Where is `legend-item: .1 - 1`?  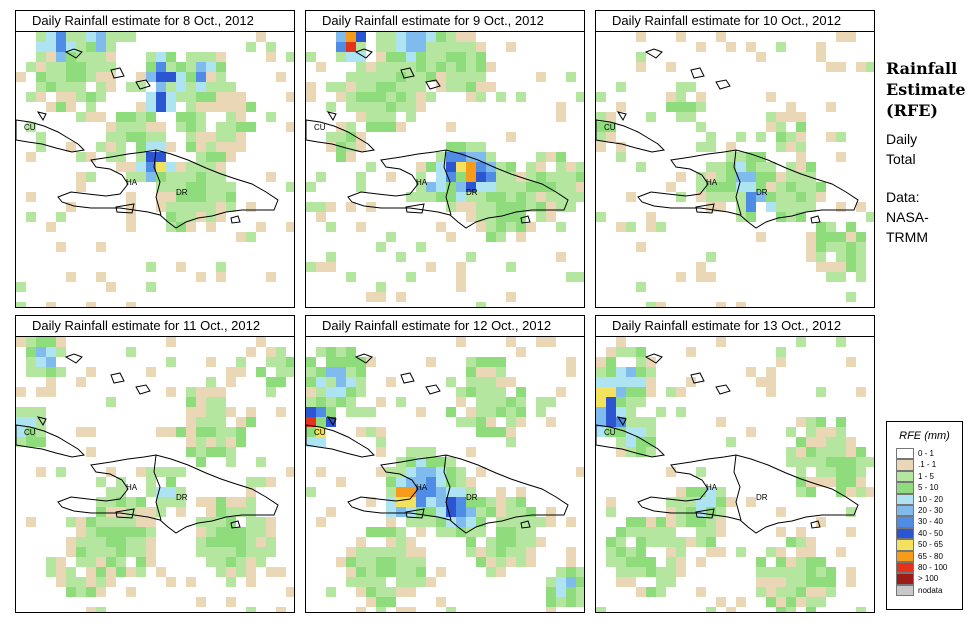 legend-item: .1 - 1 is located at coordinates (924, 465).